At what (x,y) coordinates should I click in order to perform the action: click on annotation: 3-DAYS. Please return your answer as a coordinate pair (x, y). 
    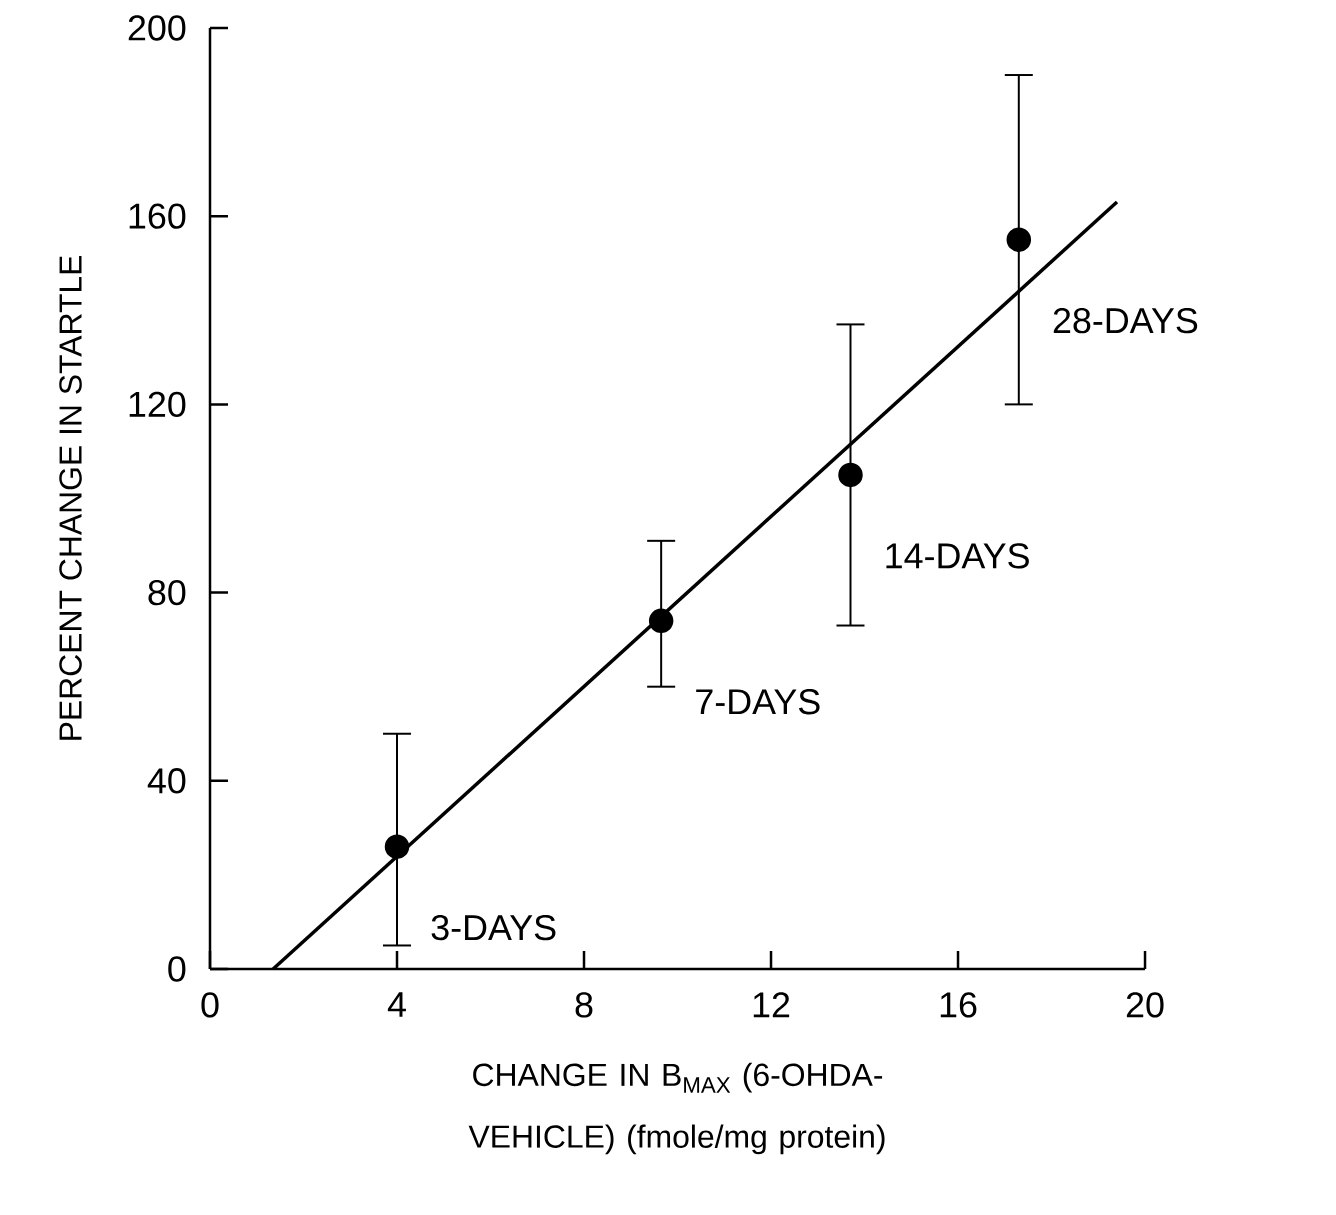
    Looking at the image, I should click on (493, 927).